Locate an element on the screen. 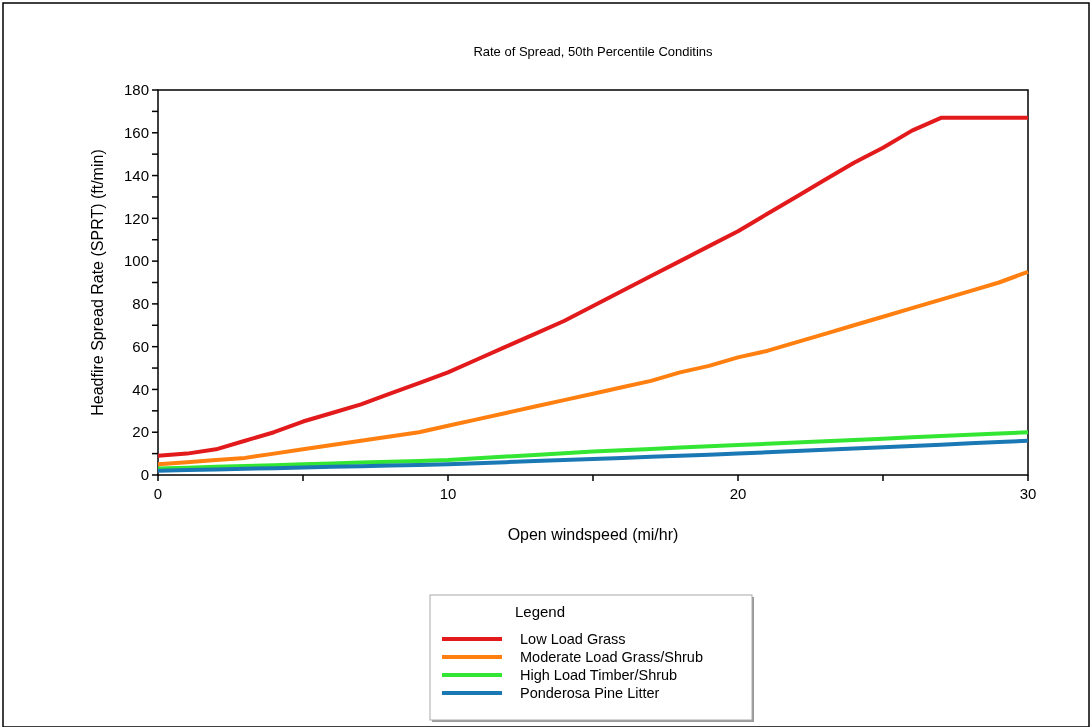 The image size is (1092, 727). x-tick-label: 0 is located at coordinates (158, 493).